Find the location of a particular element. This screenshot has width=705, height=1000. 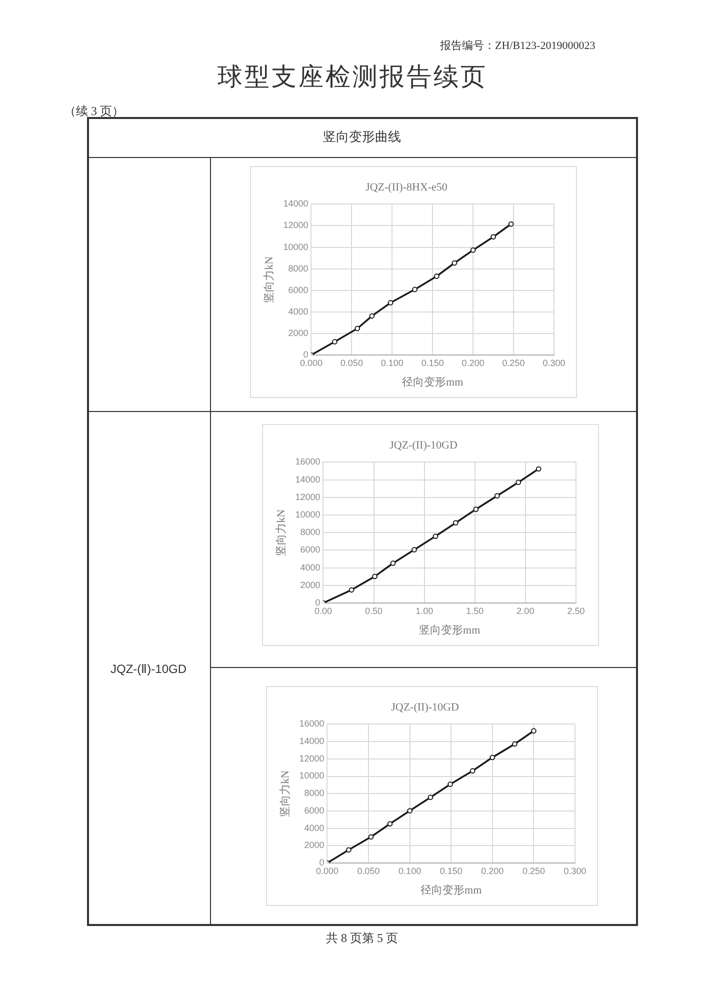

x-tick-label: 1.00 is located at coordinates (425, 611).